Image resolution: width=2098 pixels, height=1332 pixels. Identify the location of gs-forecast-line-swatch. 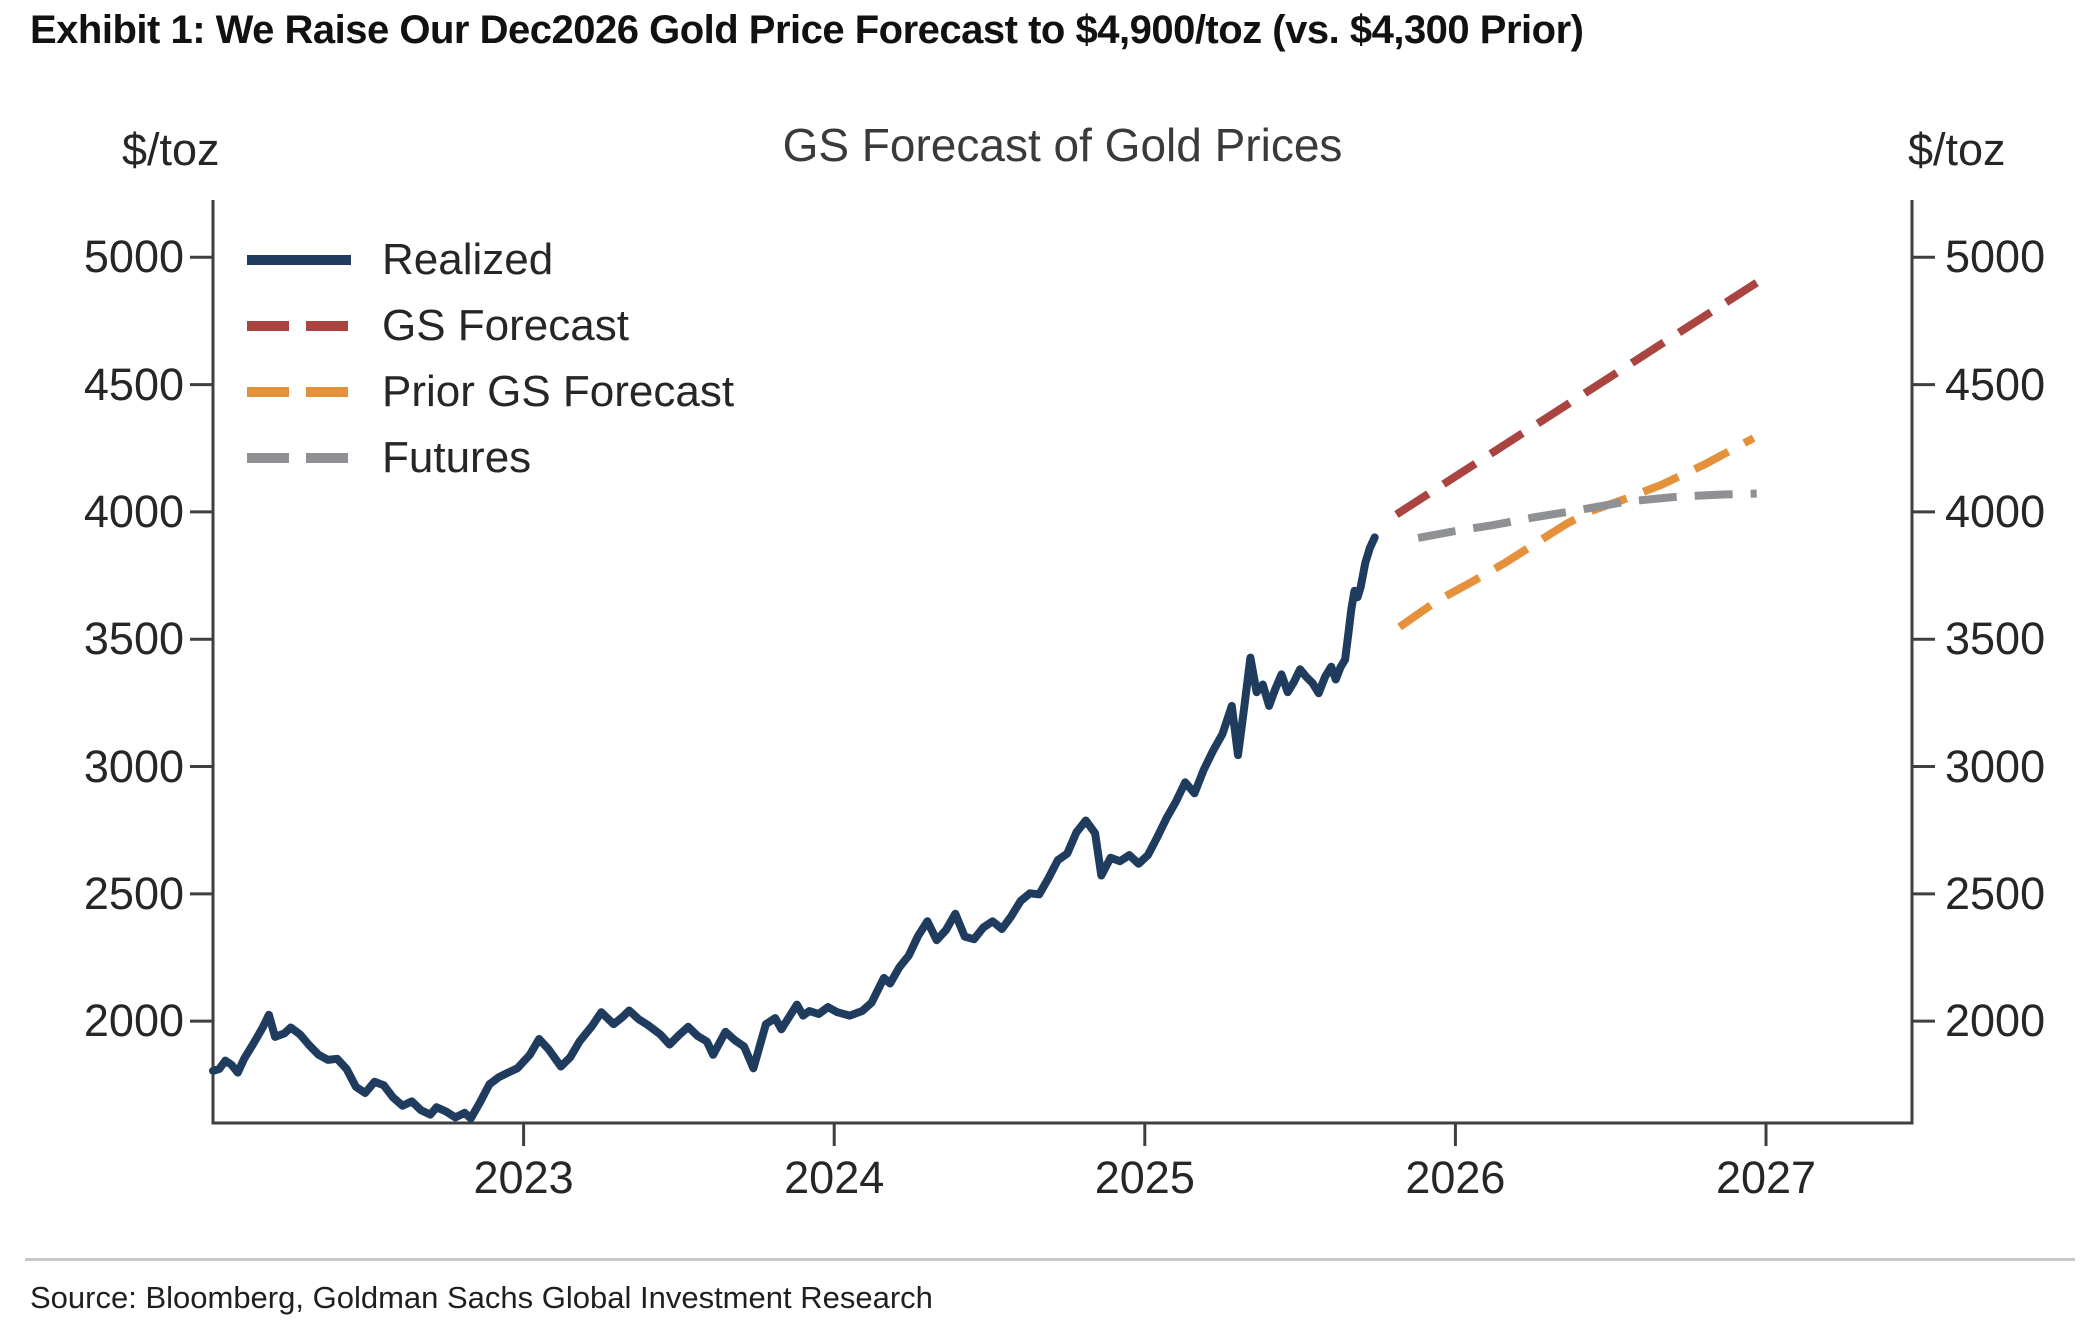
(299, 326).